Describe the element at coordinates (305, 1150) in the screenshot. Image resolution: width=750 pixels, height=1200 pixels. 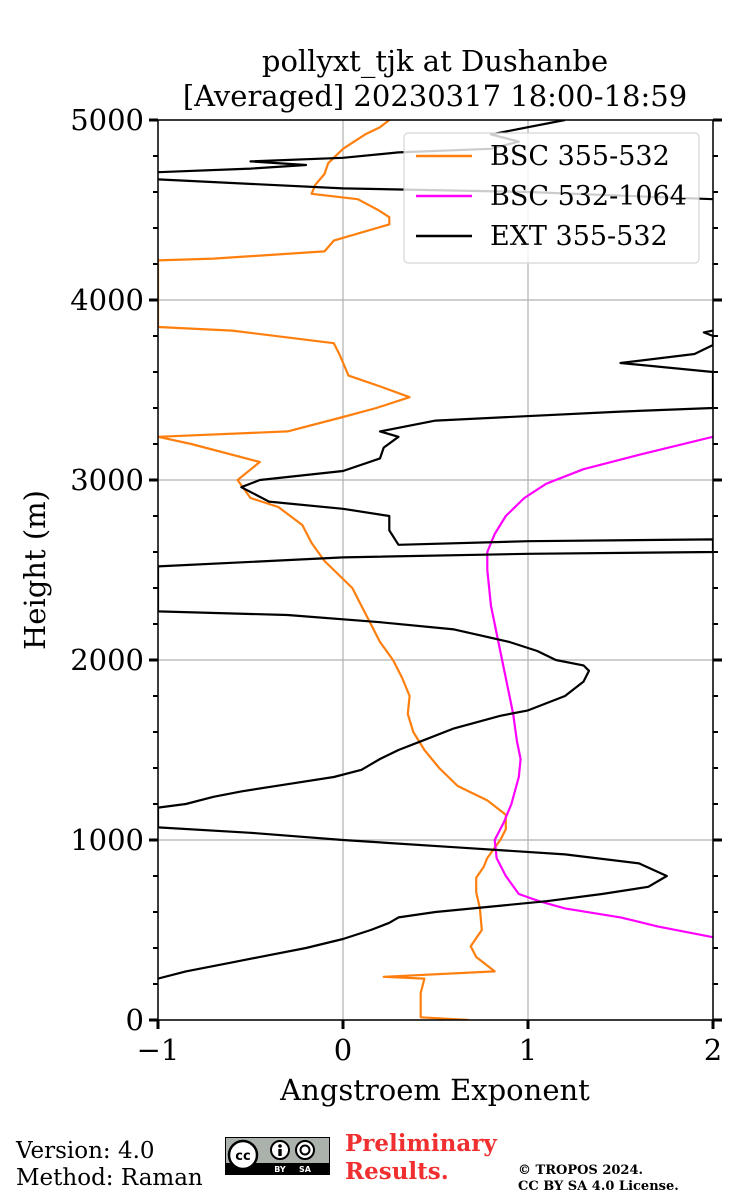
I see `sa-icon` at that location.